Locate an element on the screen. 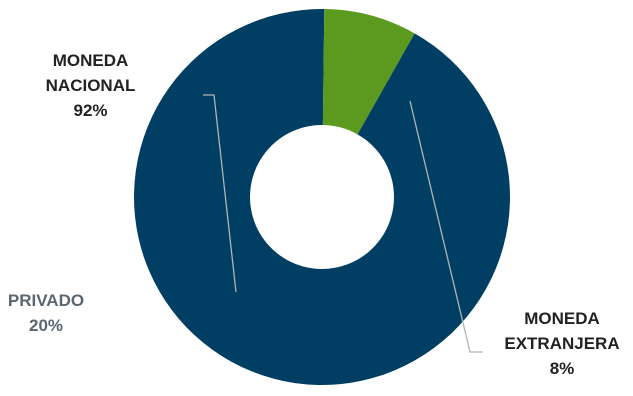 This screenshot has width=633, height=396. slice-label-line-2: EXTRANJERA is located at coordinates (562, 343).